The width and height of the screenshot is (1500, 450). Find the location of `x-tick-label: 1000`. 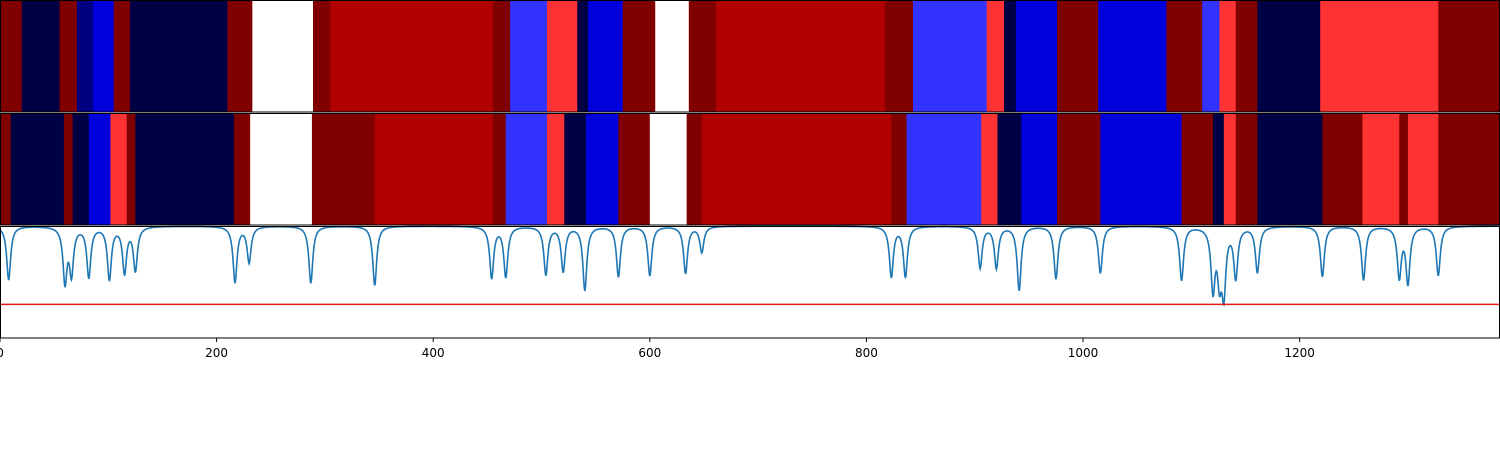

x-tick-label: 1000 is located at coordinates (1083, 353).